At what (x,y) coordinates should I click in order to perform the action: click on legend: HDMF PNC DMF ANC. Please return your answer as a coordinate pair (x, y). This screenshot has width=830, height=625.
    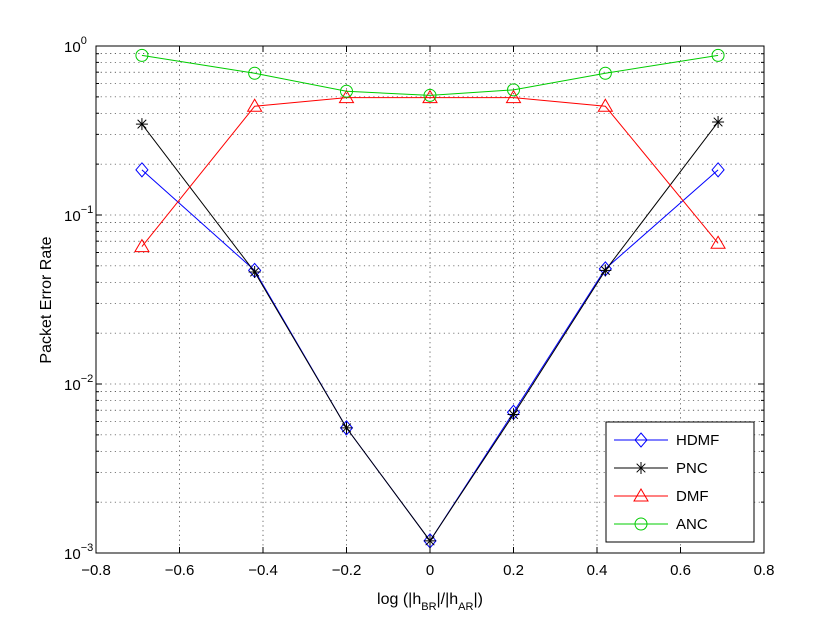
    Looking at the image, I should click on (680, 482).